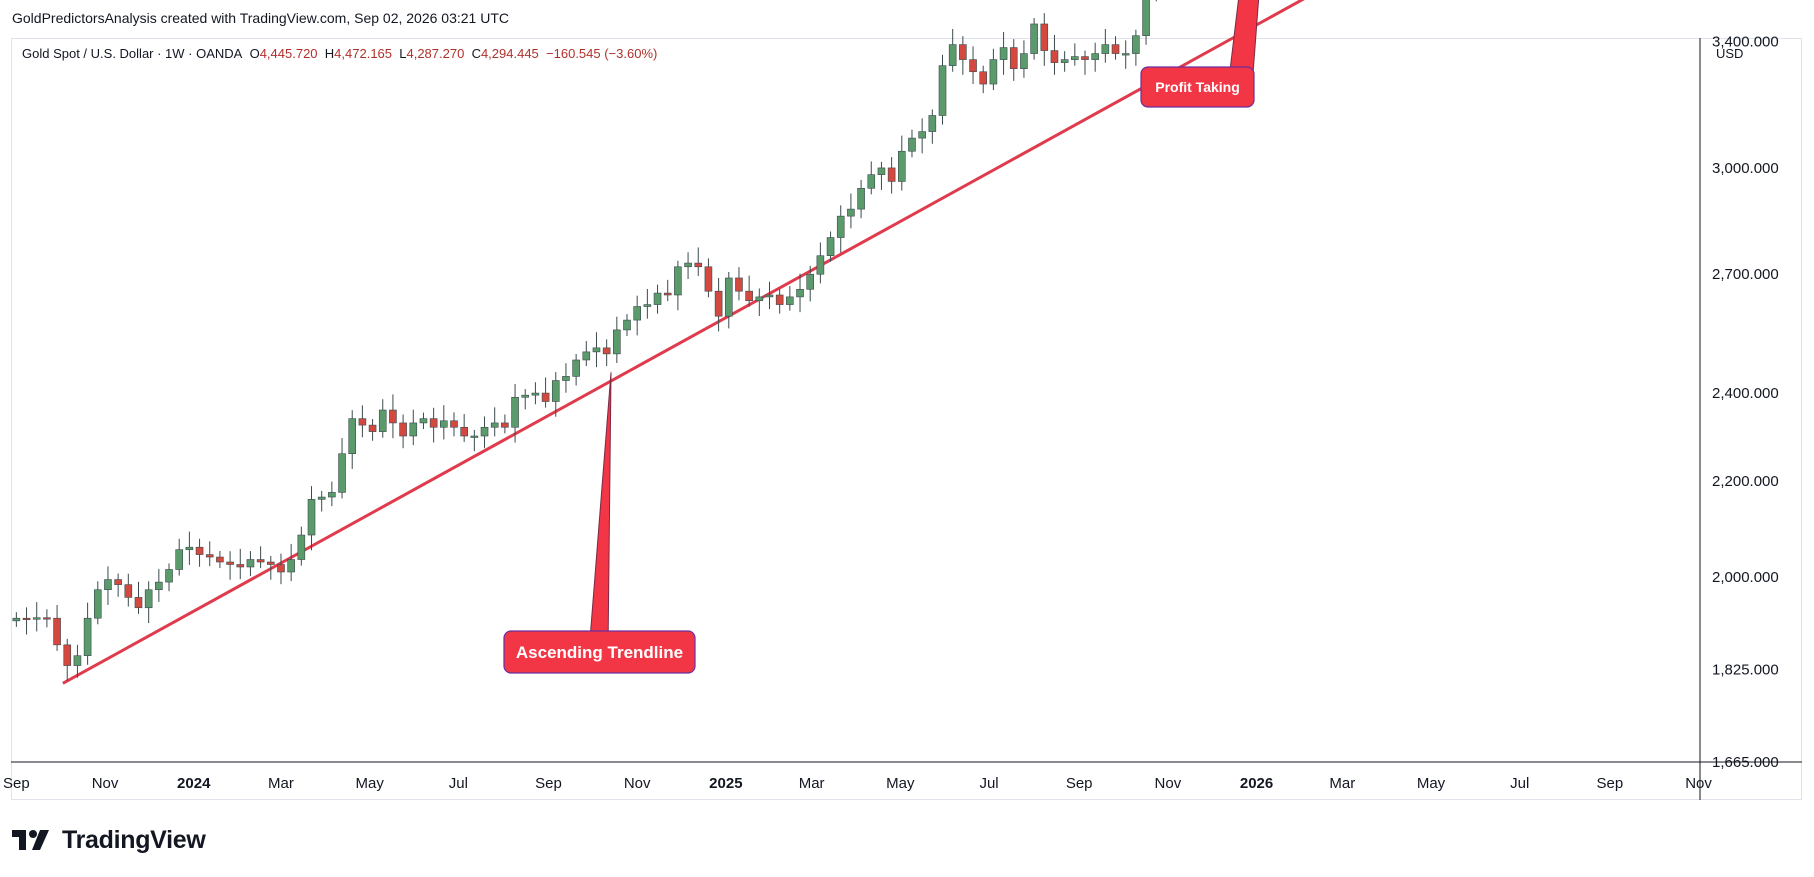  I want to click on y-tick-label: 2,200.000, so click(1745, 481).